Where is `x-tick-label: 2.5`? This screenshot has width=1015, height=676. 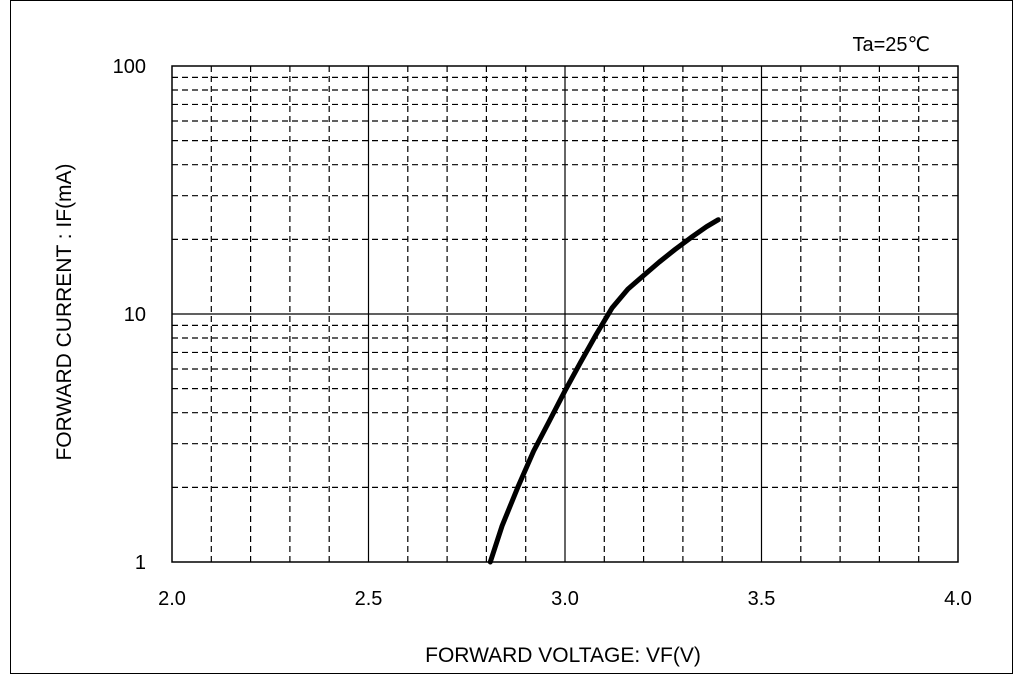 x-tick-label: 2.5 is located at coordinates (369, 599).